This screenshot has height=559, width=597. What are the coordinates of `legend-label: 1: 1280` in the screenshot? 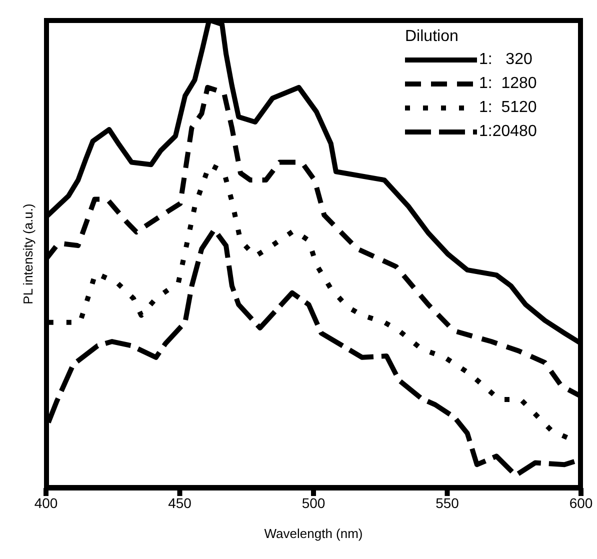 It's located at (508, 84).